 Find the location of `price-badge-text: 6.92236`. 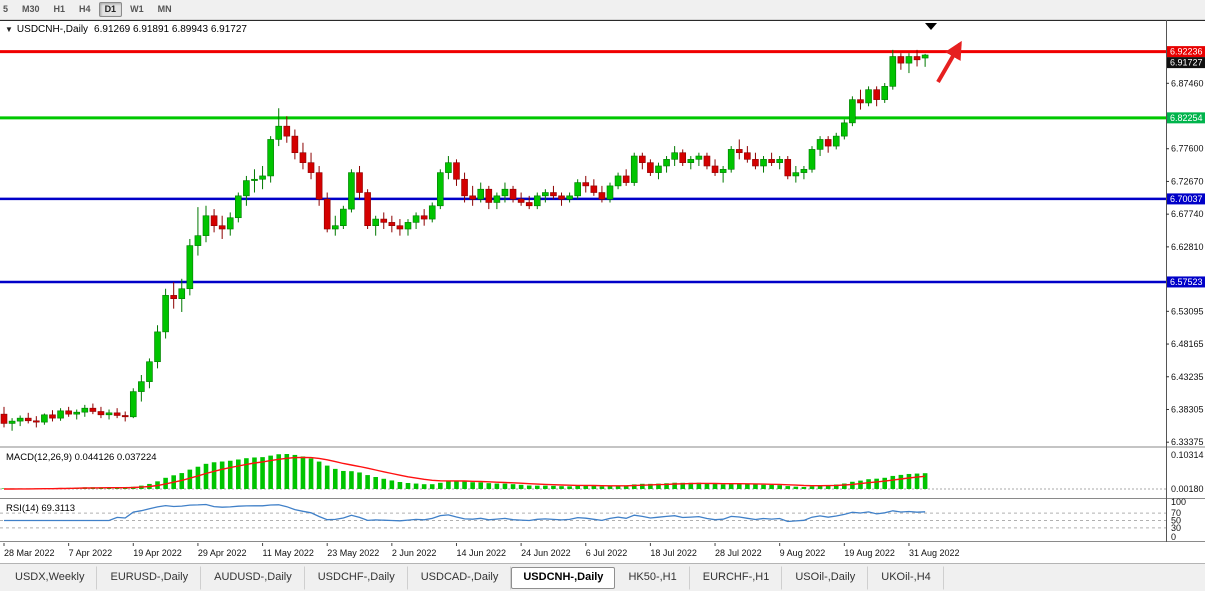

price-badge-text: 6.92236 is located at coordinates (1186, 52).